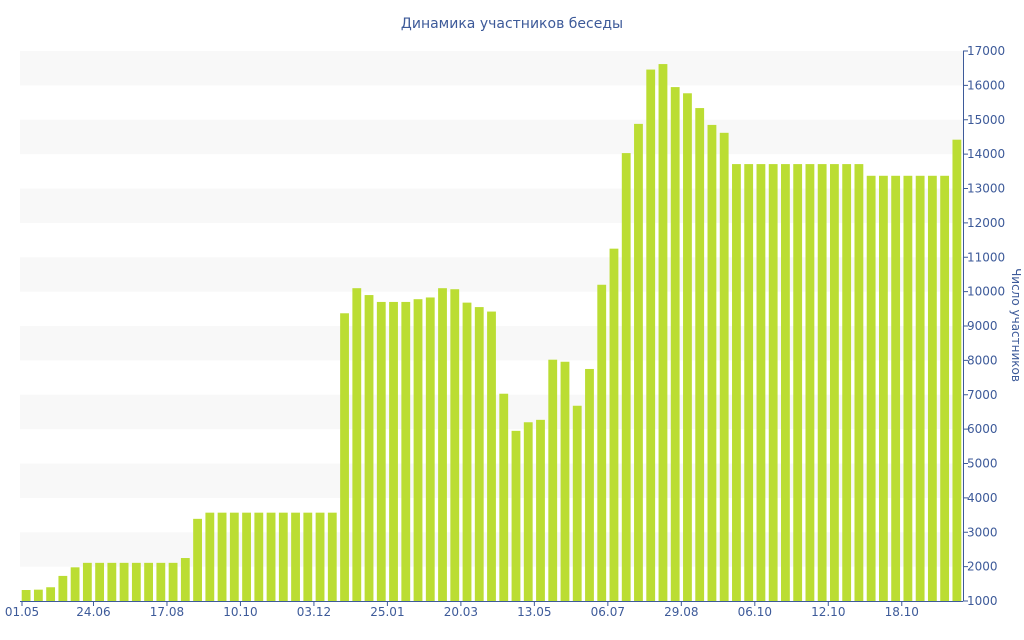 The image size is (1024, 640). Describe the element at coordinates (534, 612) in the screenshot. I see `x-tick-label: 13.05` at that location.